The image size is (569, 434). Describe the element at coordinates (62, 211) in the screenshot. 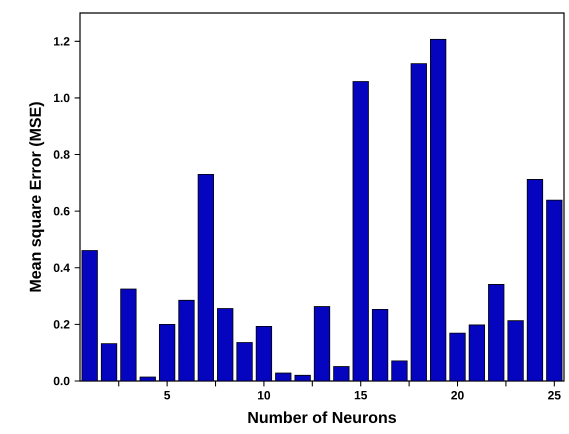

I see `y-tick-label: 0.6` at that location.